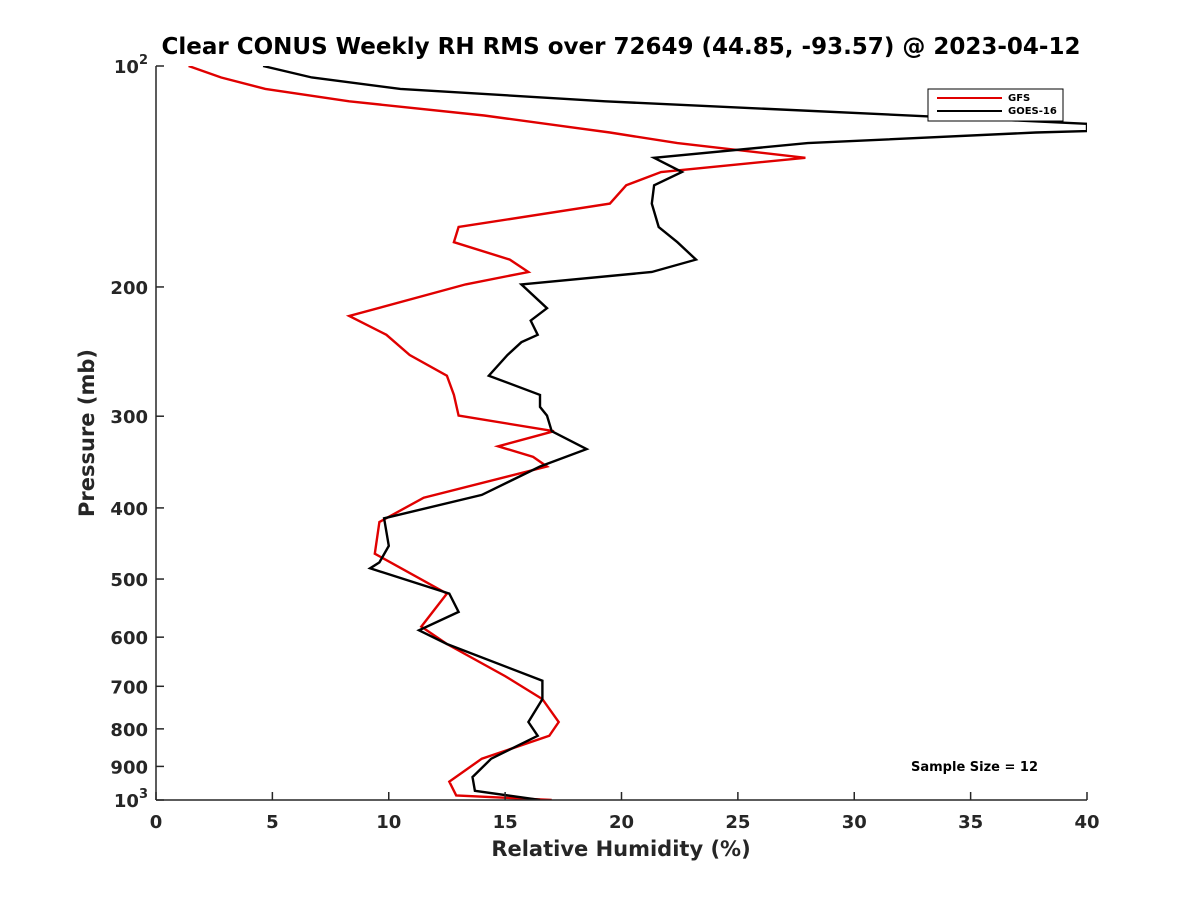  Describe the element at coordinates (737, 822) in the screenshot. I see `x-tick-label: 25` at that location.